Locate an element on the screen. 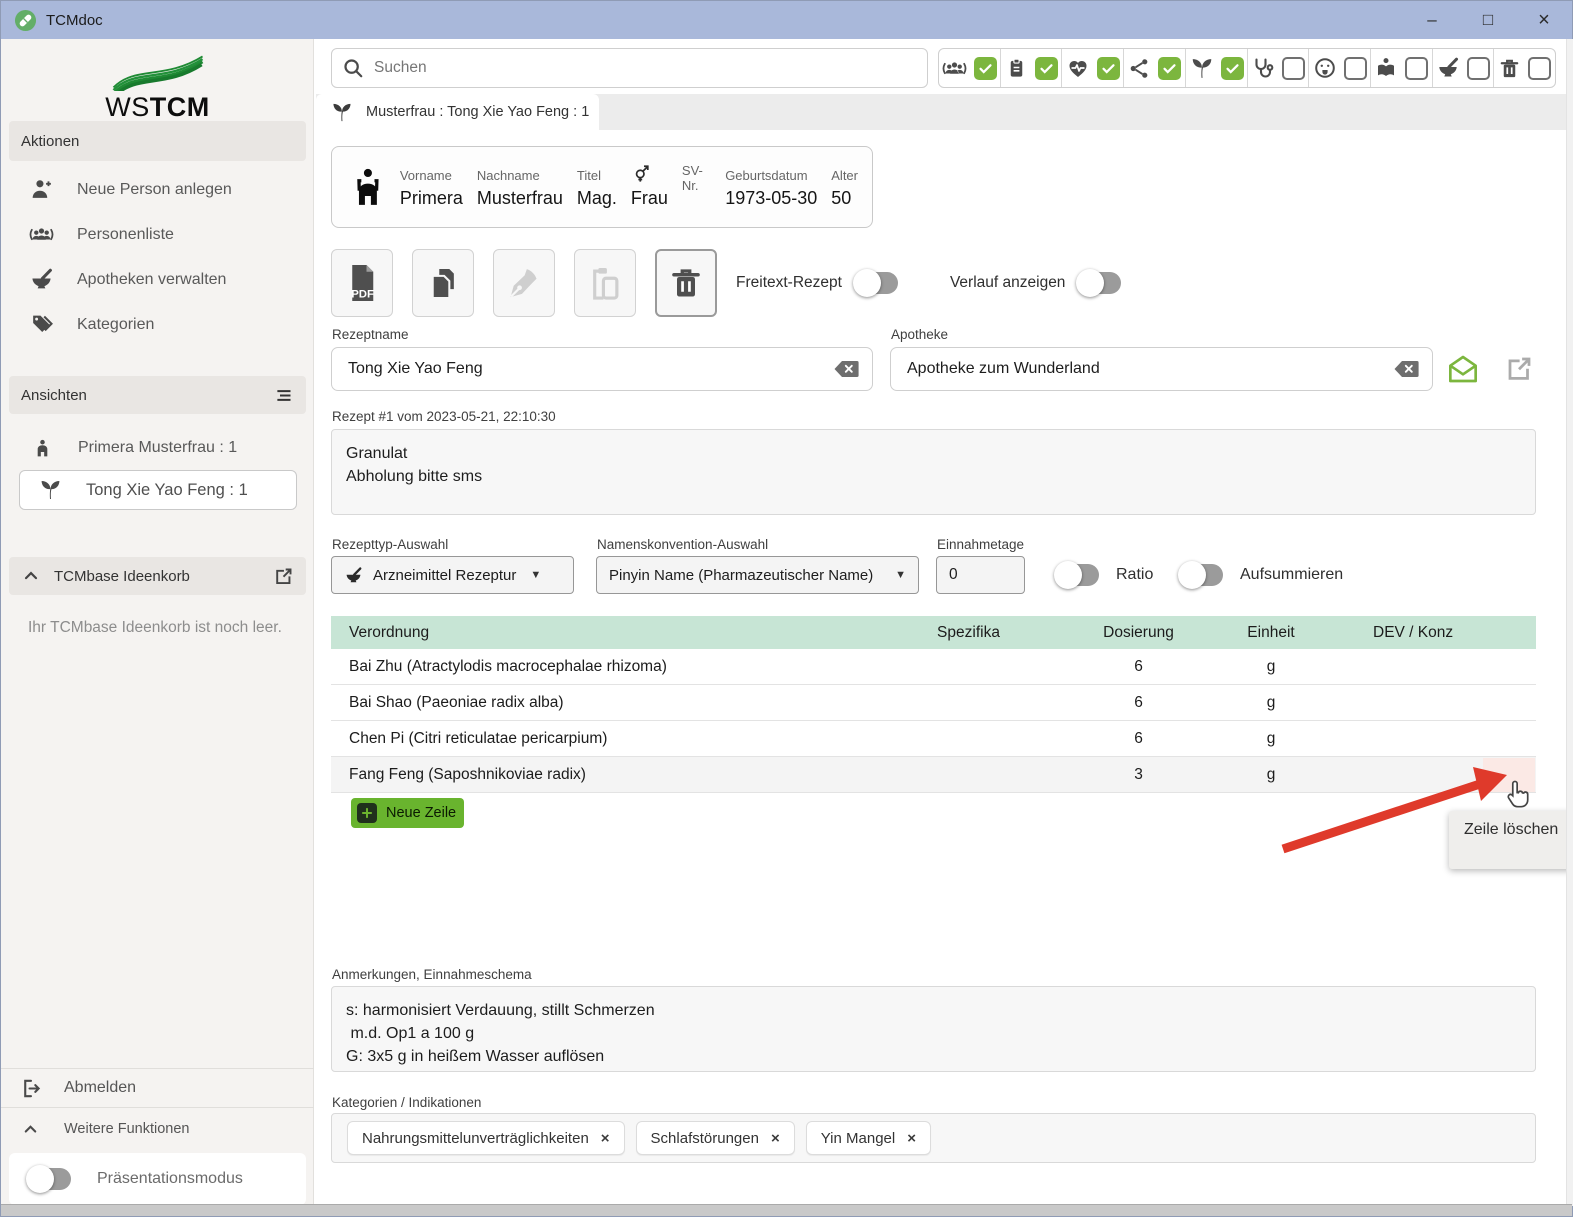 The width and height of the screenshot is (1573, 1217). namenskonvention-dropdown: Pinyin Name (Pharmazeutischer Name) ▼ is located at coordinates (757, 575).